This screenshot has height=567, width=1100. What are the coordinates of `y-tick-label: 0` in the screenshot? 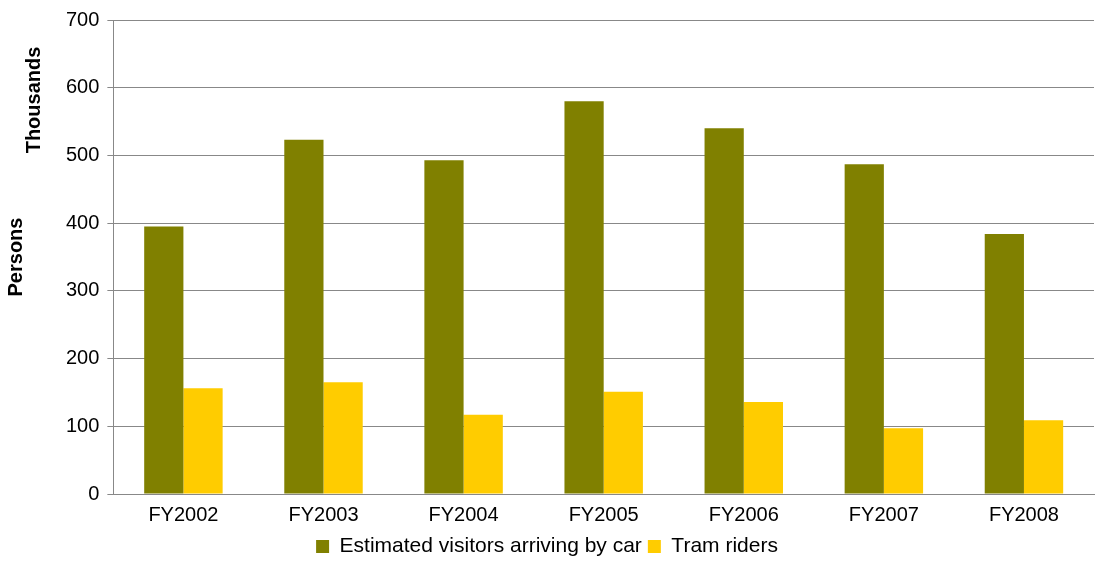 It's located at (94, 492).